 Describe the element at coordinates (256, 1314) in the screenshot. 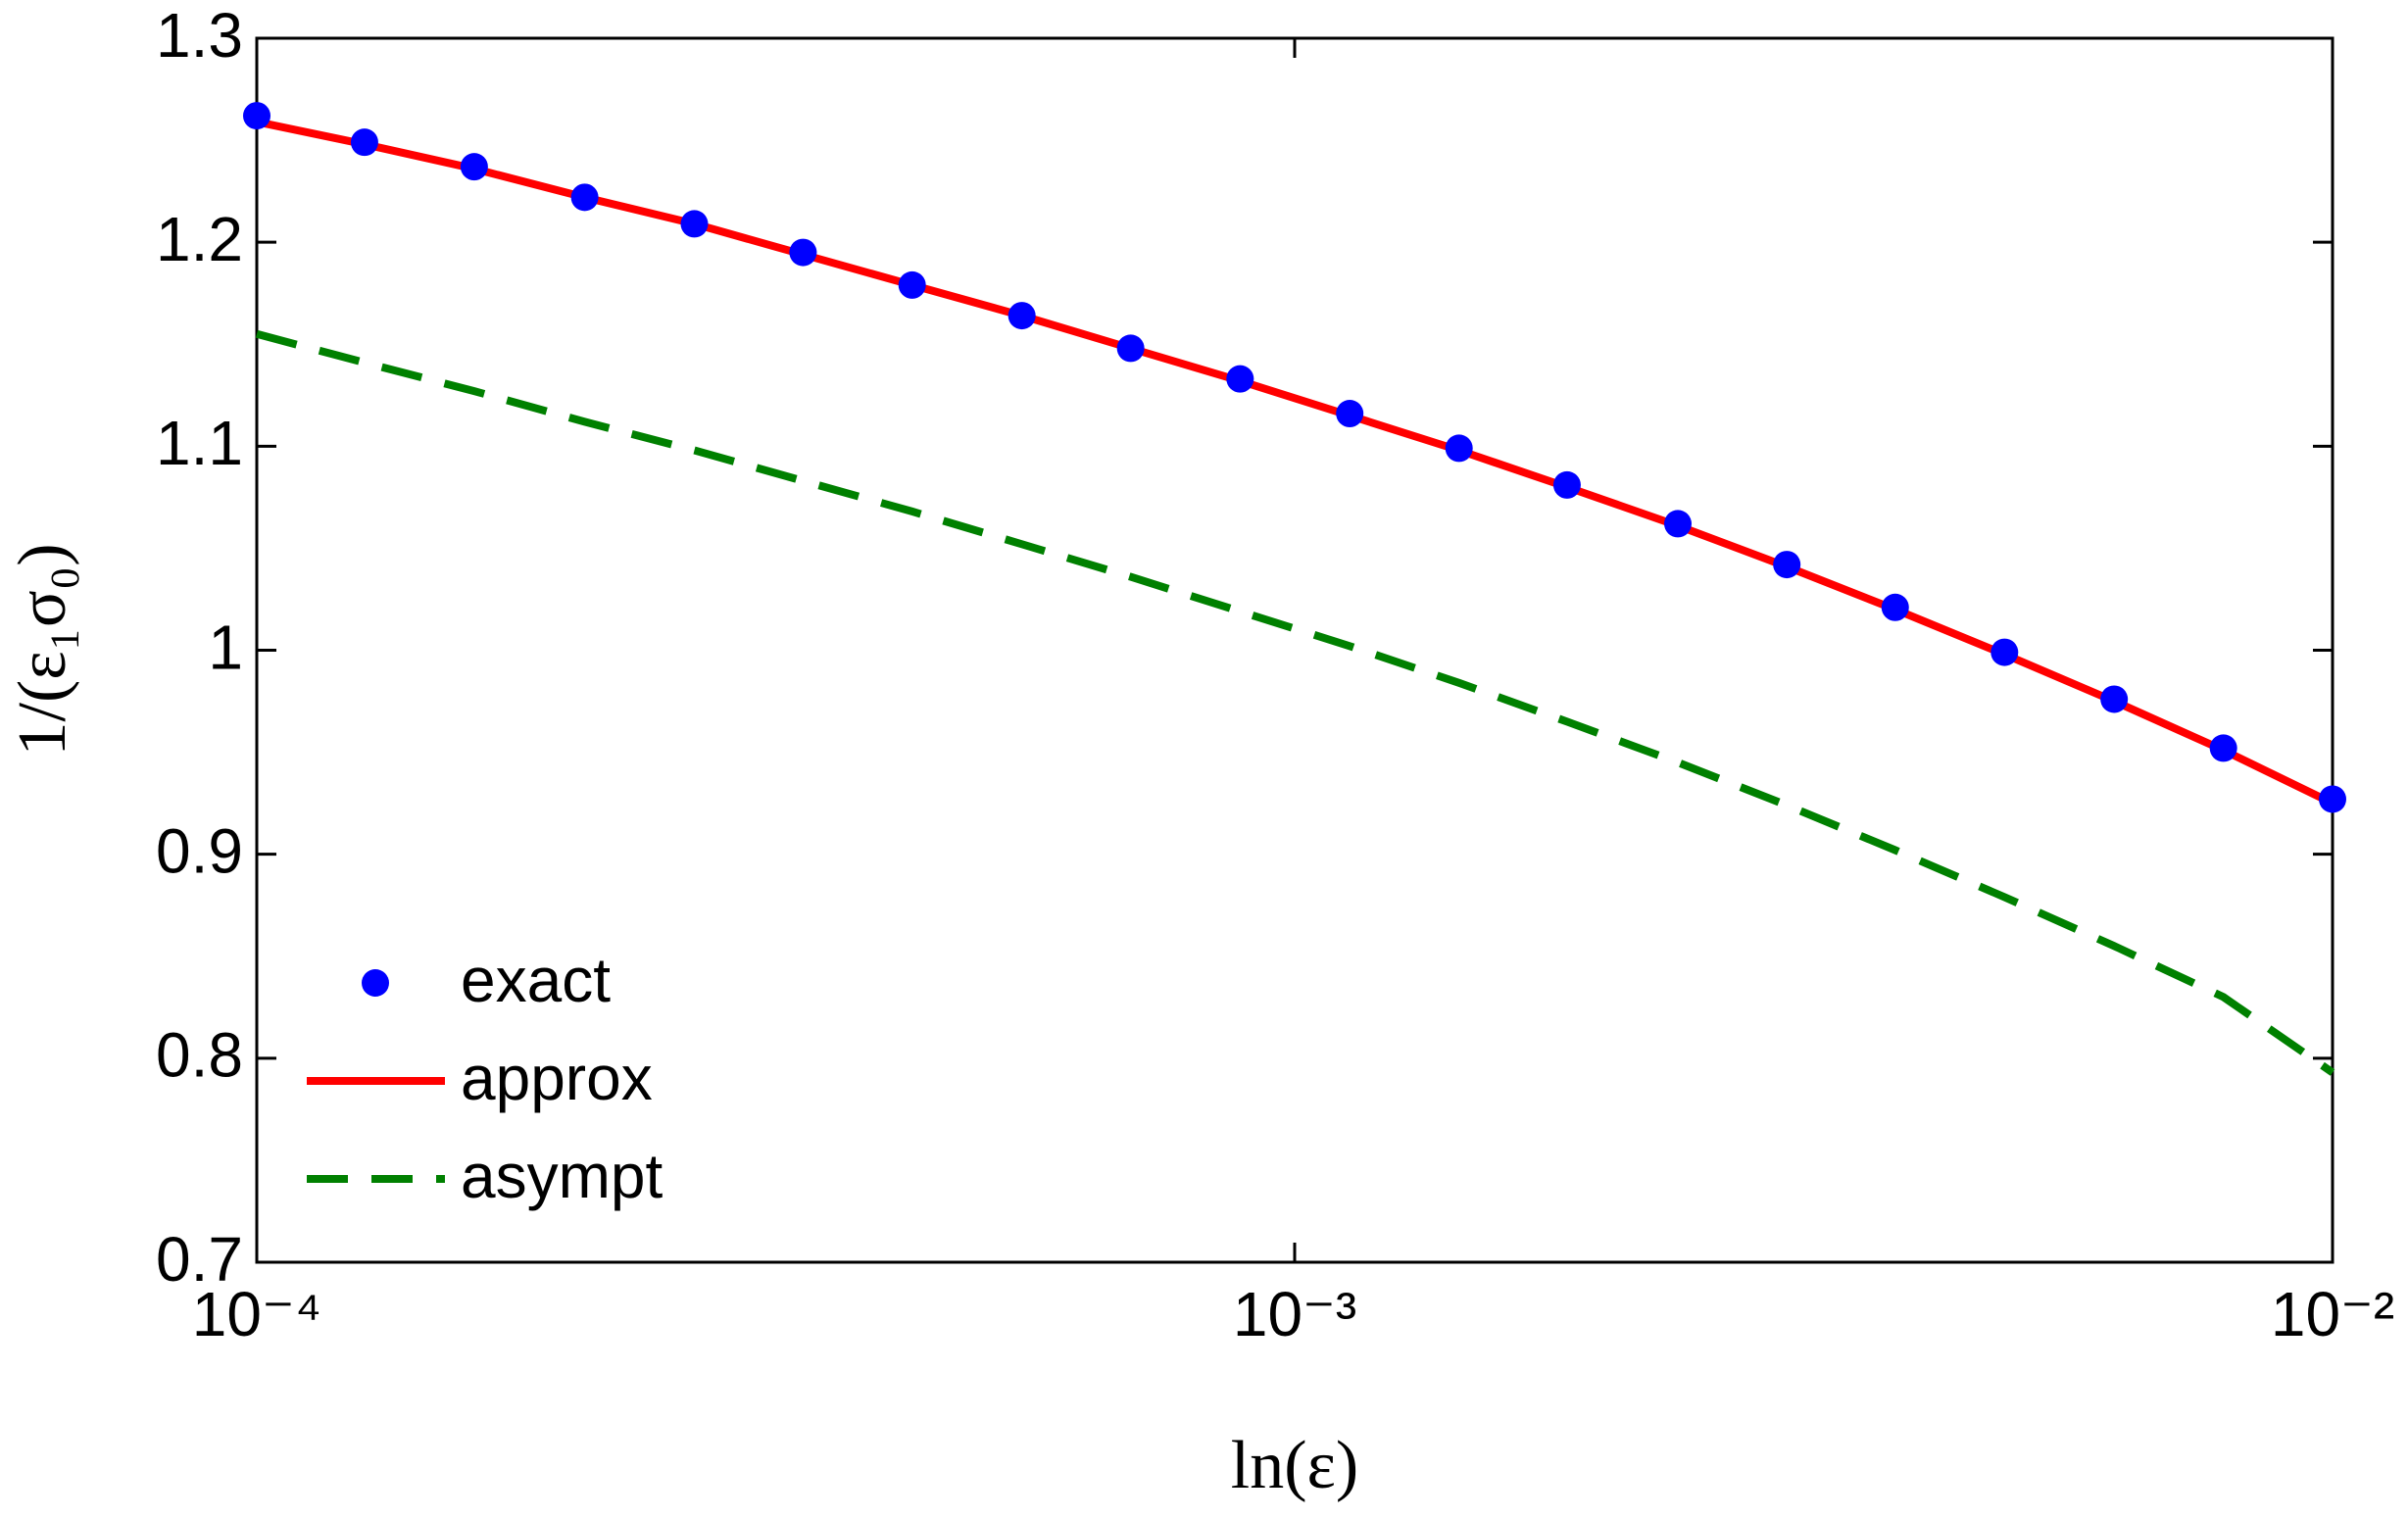

I see `x-tick-label: 10⁻⁴` at that location.